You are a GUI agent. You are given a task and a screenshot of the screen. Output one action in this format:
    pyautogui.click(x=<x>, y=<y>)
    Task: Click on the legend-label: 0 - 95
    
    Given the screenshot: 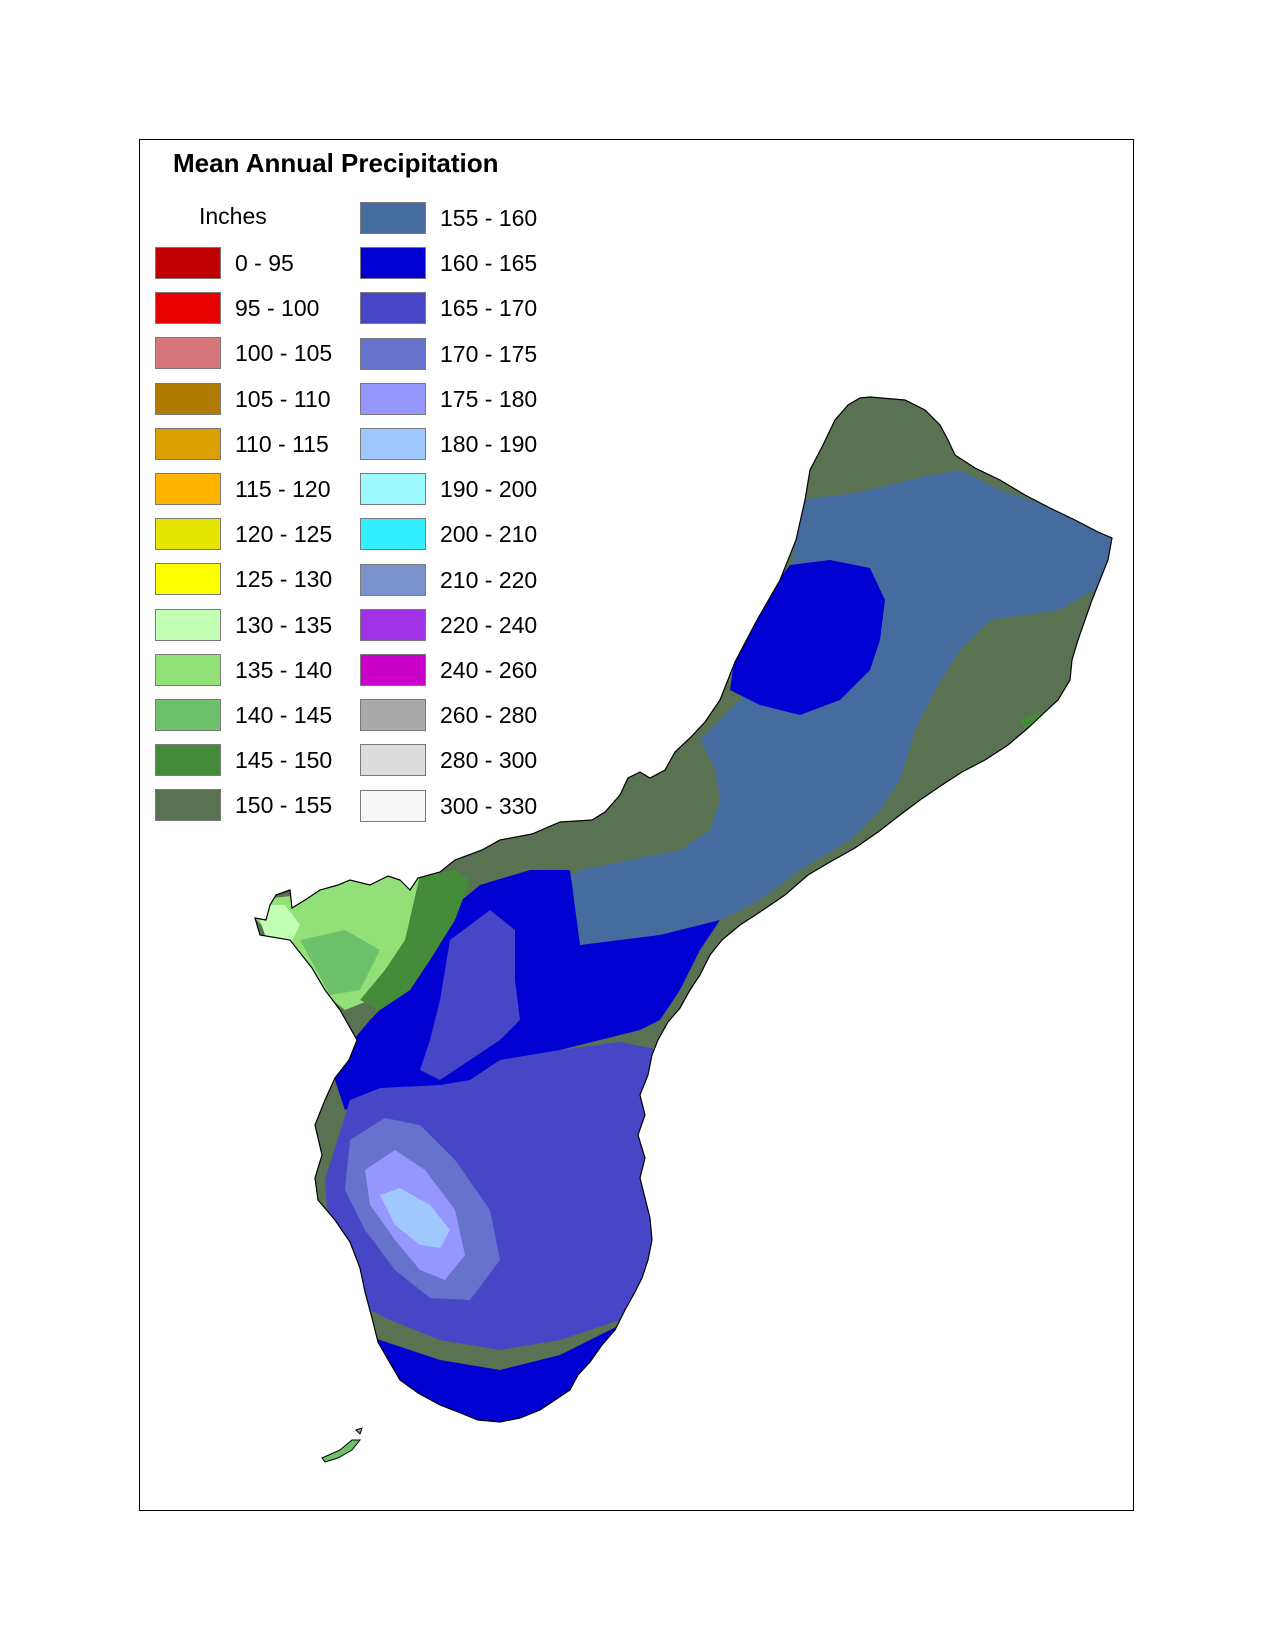 What is the action you would take?
    pyautogui.click(x=264, y=263)
    